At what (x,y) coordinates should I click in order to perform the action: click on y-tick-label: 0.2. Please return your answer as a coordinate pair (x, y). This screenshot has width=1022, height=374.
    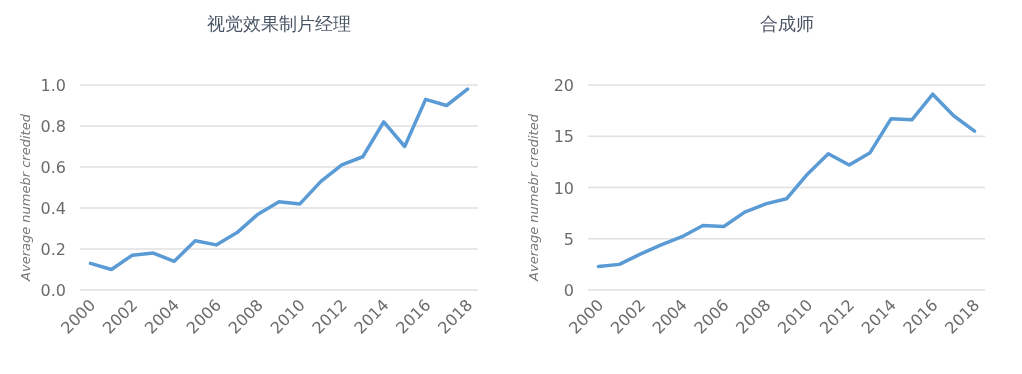
    Looking at the image, I should click on (53, 249).